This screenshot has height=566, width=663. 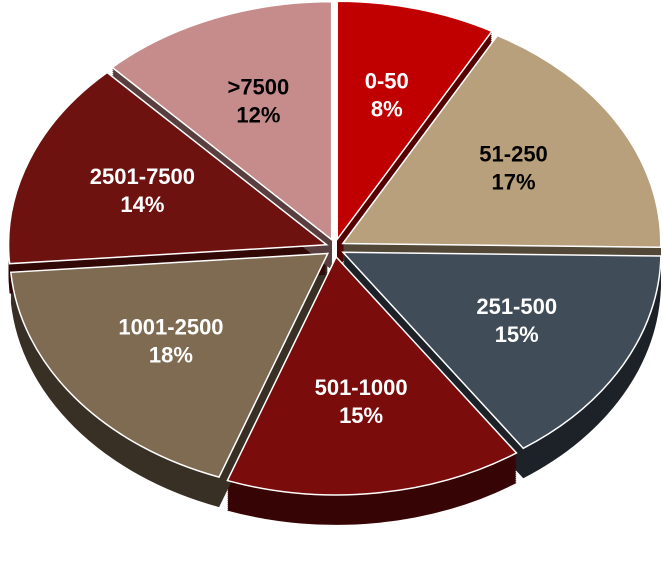 What do you see at coordinates (170, 327) in the screenshot?
I see `slice-label: 1001-2500` at bounding box center [170, 327].